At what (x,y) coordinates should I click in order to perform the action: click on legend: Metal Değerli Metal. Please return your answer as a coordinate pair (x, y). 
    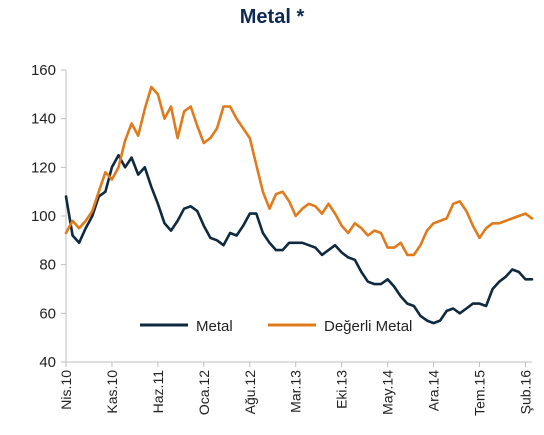
    Looking at the image, I should click on (276, 326).